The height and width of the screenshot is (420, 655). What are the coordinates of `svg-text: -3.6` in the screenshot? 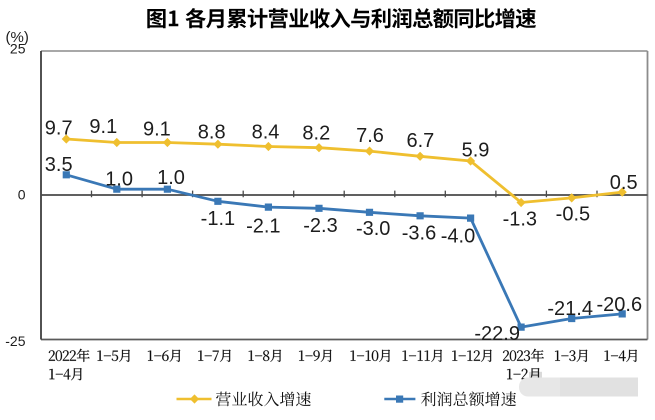 It's located at (419, 234).